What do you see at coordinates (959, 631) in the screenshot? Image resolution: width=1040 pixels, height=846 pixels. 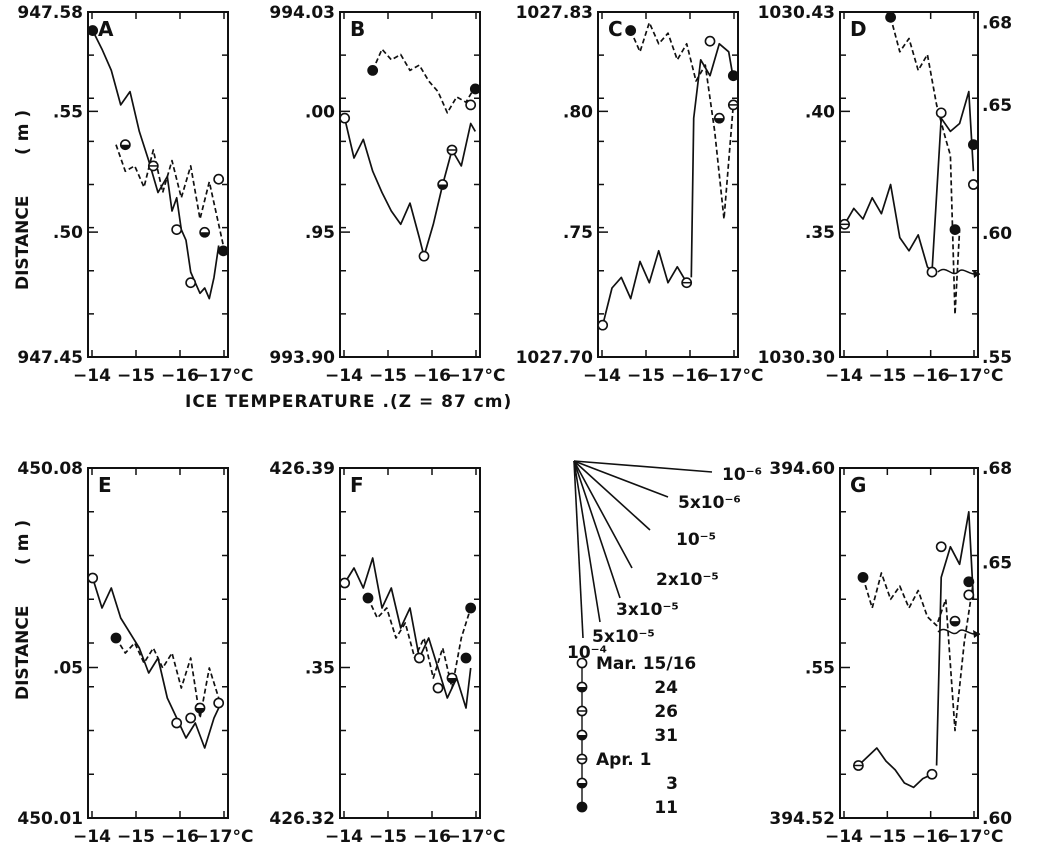 I see `squiggle-arrow-g` at bounding box center [959, 631].